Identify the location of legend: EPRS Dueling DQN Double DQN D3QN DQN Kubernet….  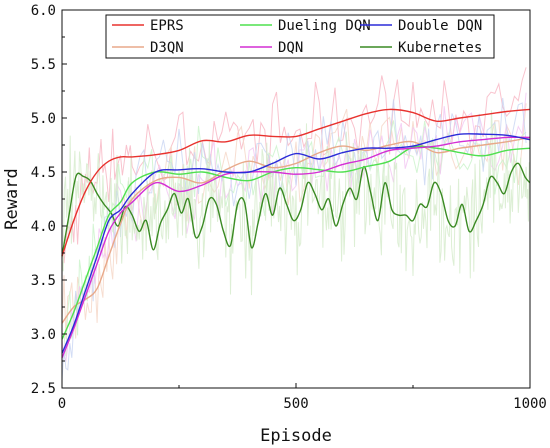
(300, 36).